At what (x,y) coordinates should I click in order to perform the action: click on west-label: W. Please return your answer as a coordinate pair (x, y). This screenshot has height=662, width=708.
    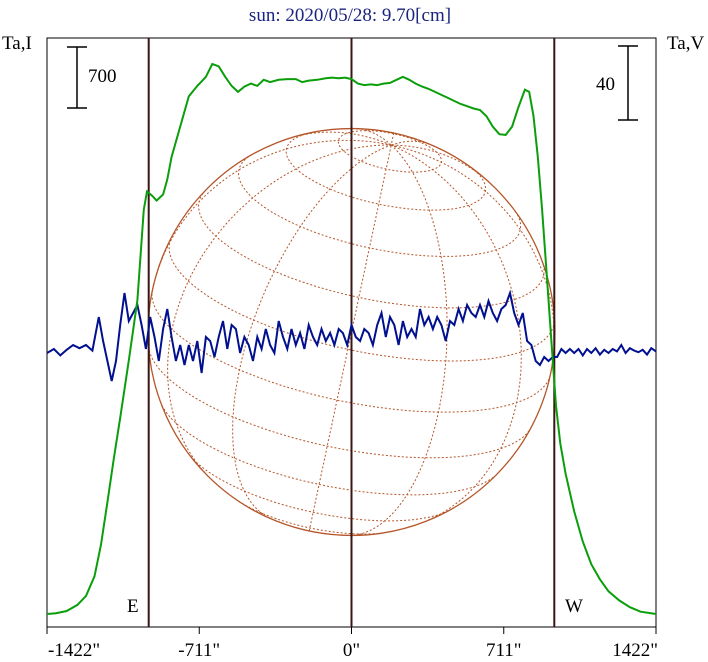
    Looking at the image, I should click on (574, 606).